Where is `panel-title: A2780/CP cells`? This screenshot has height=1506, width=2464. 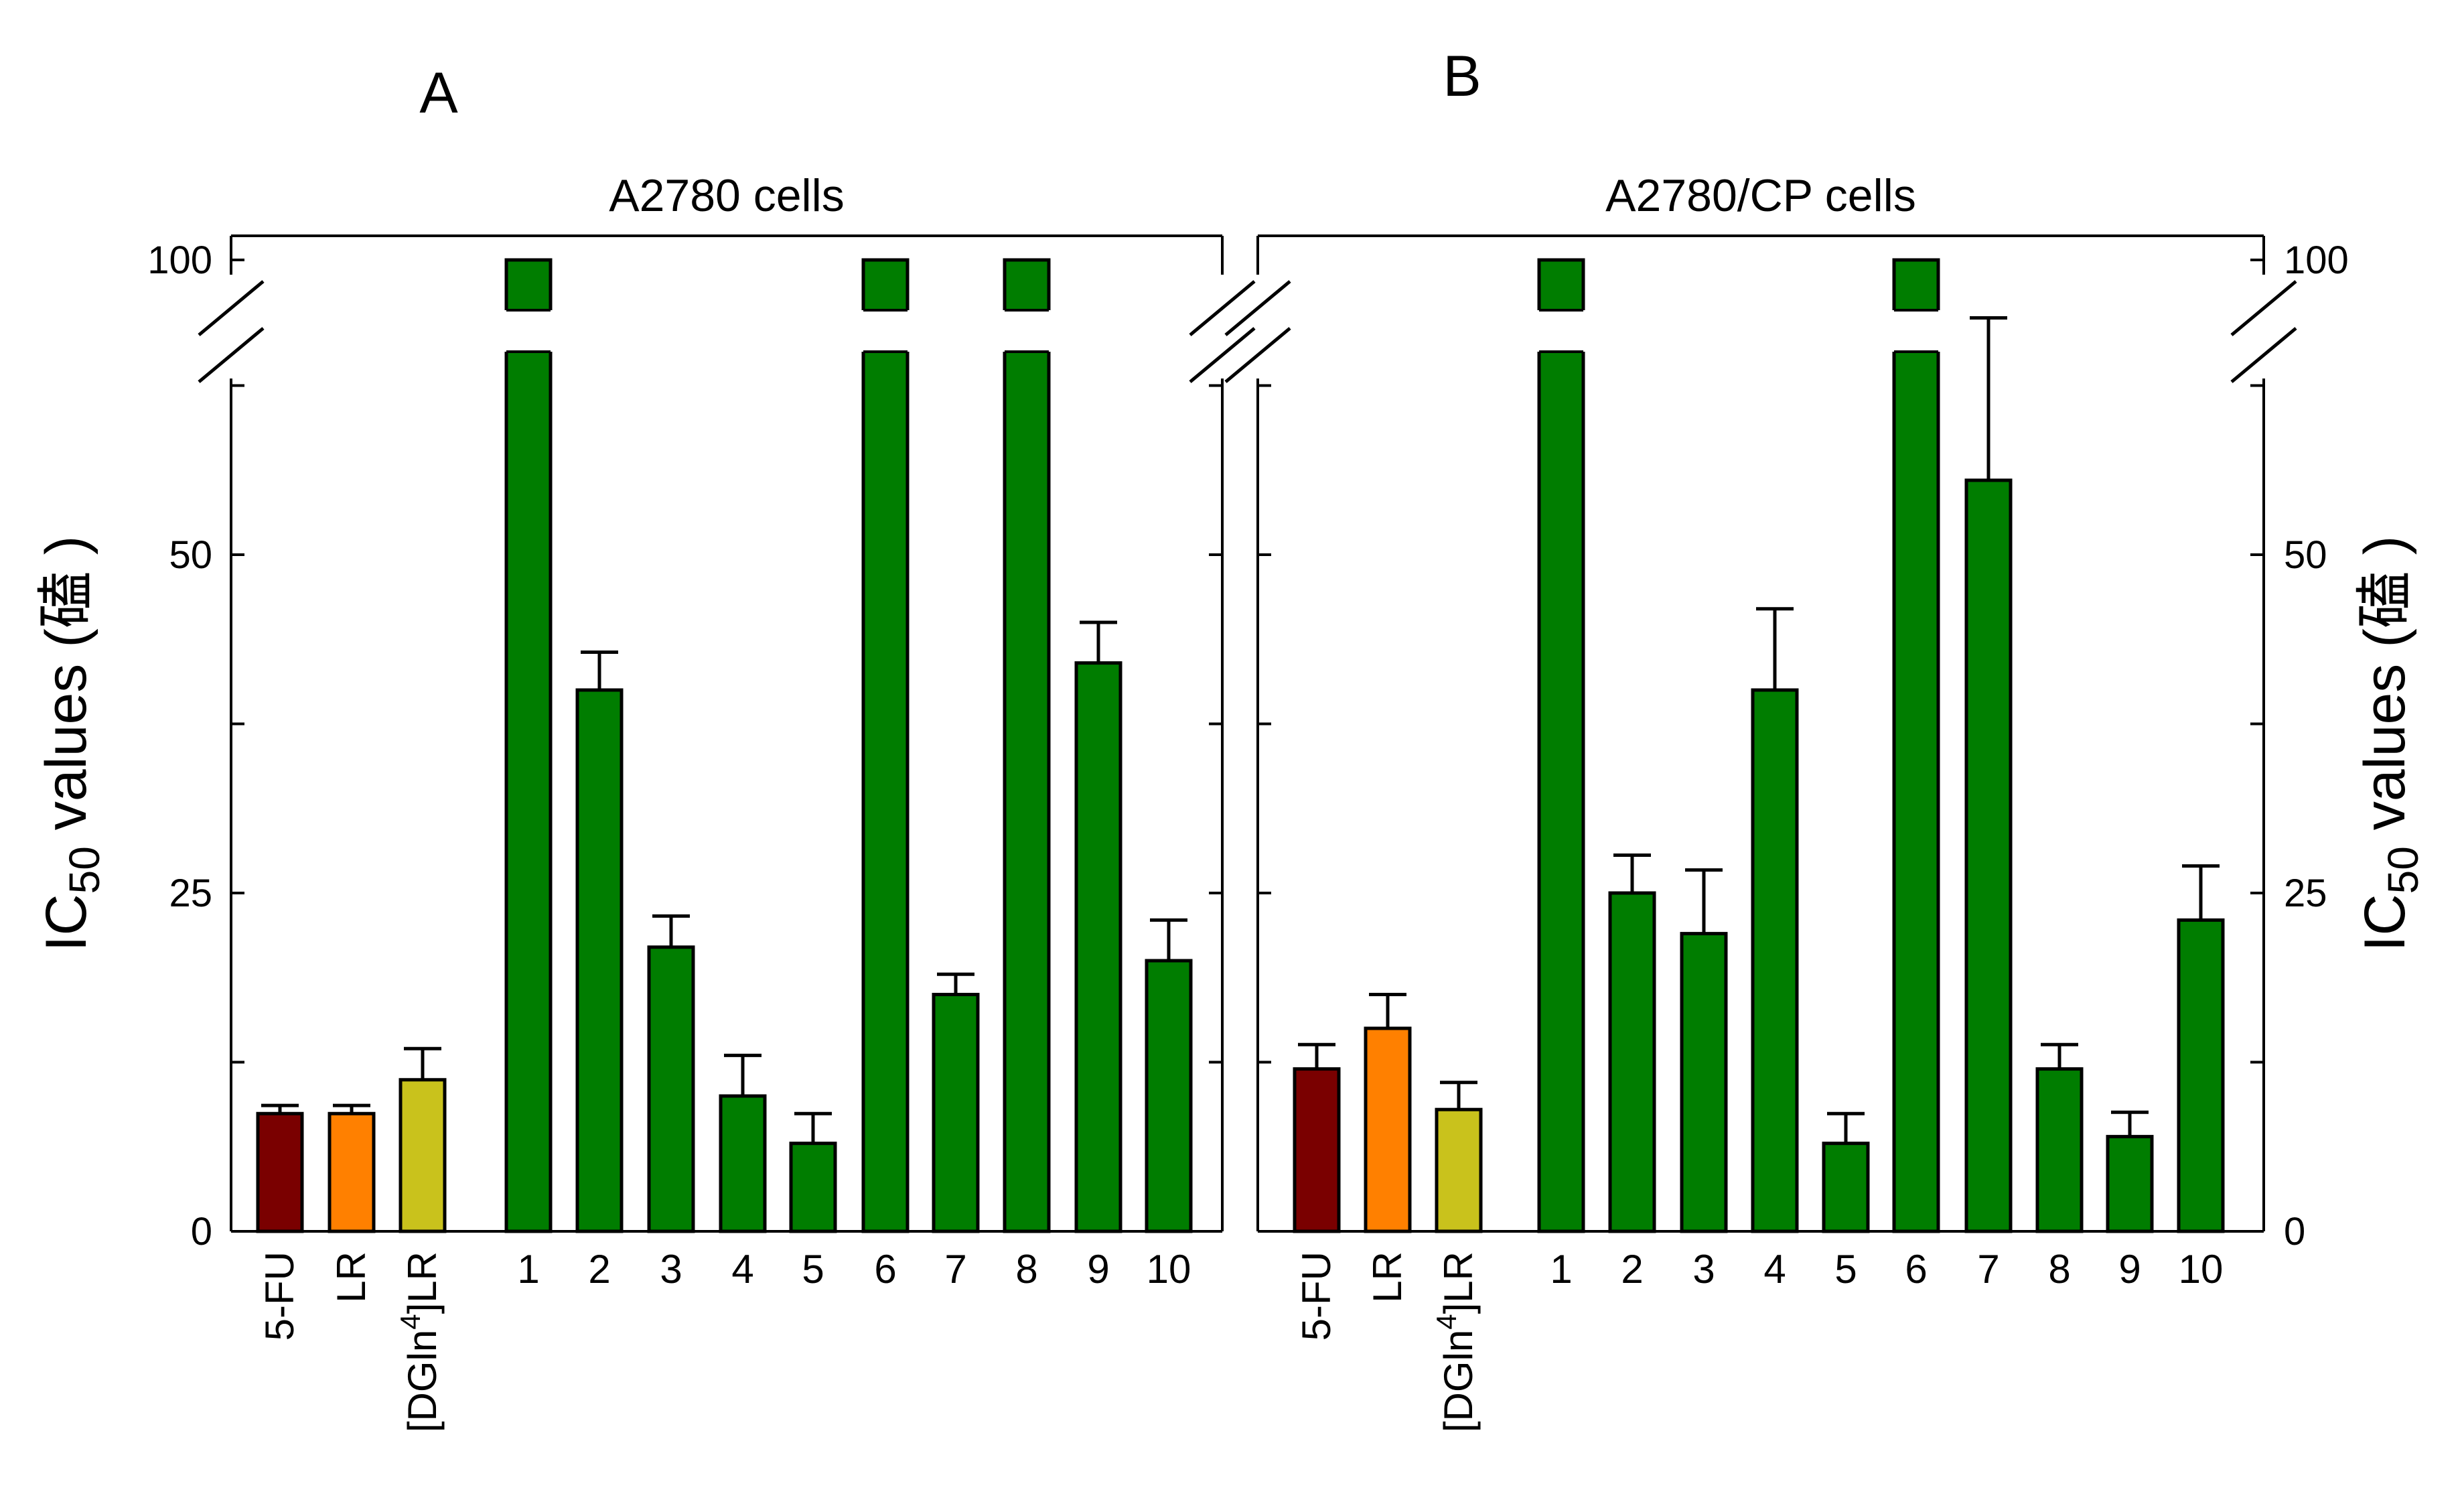
panel-title: A2780/CP cells is located at coordinates (1760, 195).